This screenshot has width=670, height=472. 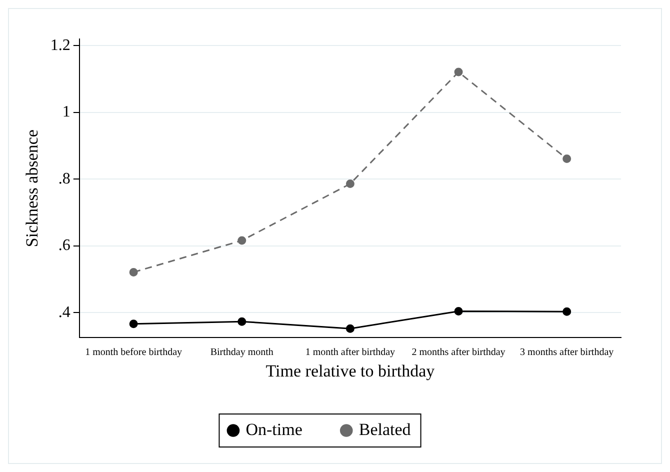 What do you see at coordinates (133, 352) in the screenshot?
I see `x-tick-label: 1 month before birthday` at bounding box center [133, 352].